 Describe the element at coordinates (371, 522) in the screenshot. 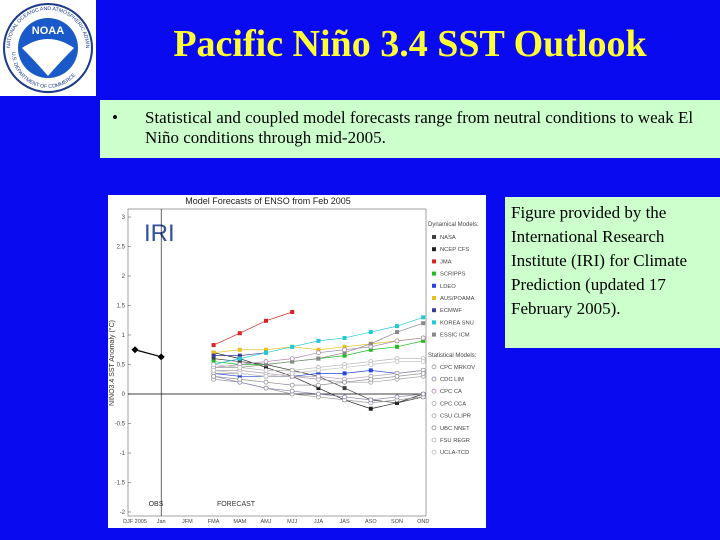

I see `x-tick-label: ASO` at that location.